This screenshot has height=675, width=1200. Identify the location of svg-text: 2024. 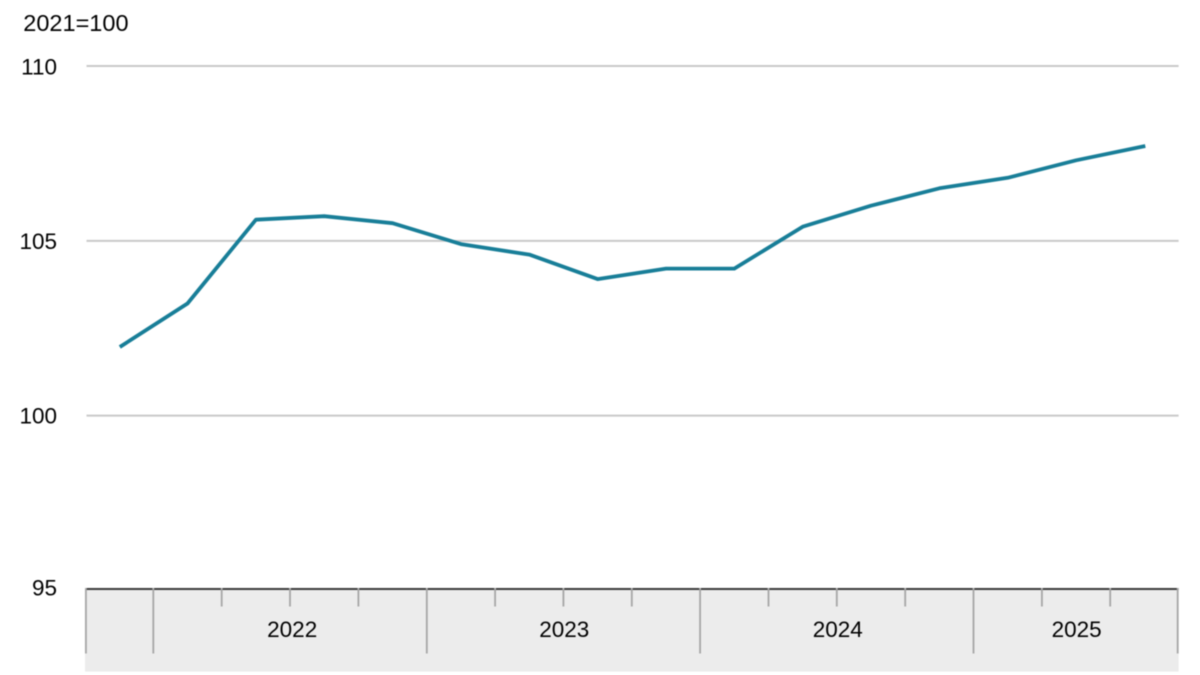
(838, 629).